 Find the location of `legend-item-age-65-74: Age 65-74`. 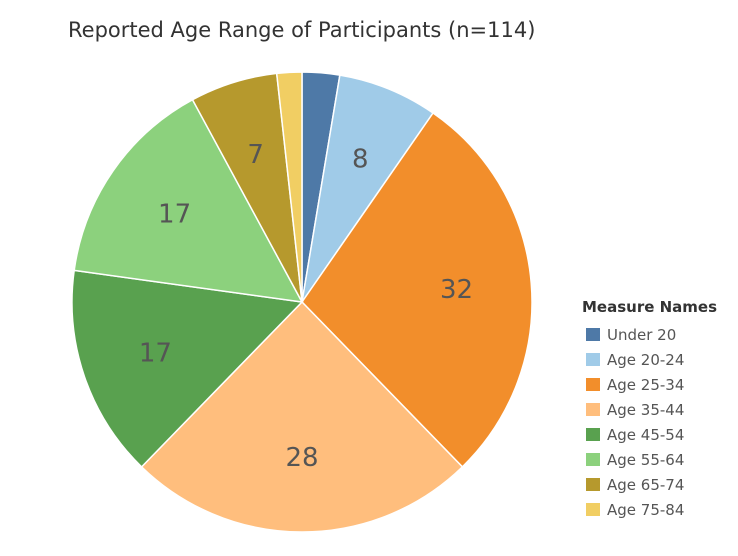

legend-item-age-65-74: Age 65-74 is located at coordinates (649, 484).